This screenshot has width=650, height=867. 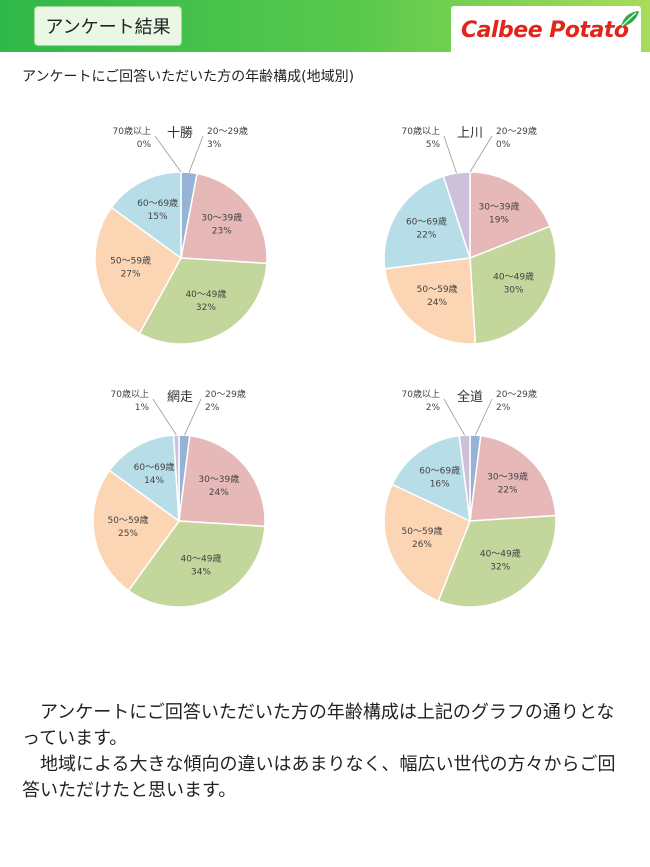 I want to click on logo-text: Calbee Potato, so click(x=545, y=30).